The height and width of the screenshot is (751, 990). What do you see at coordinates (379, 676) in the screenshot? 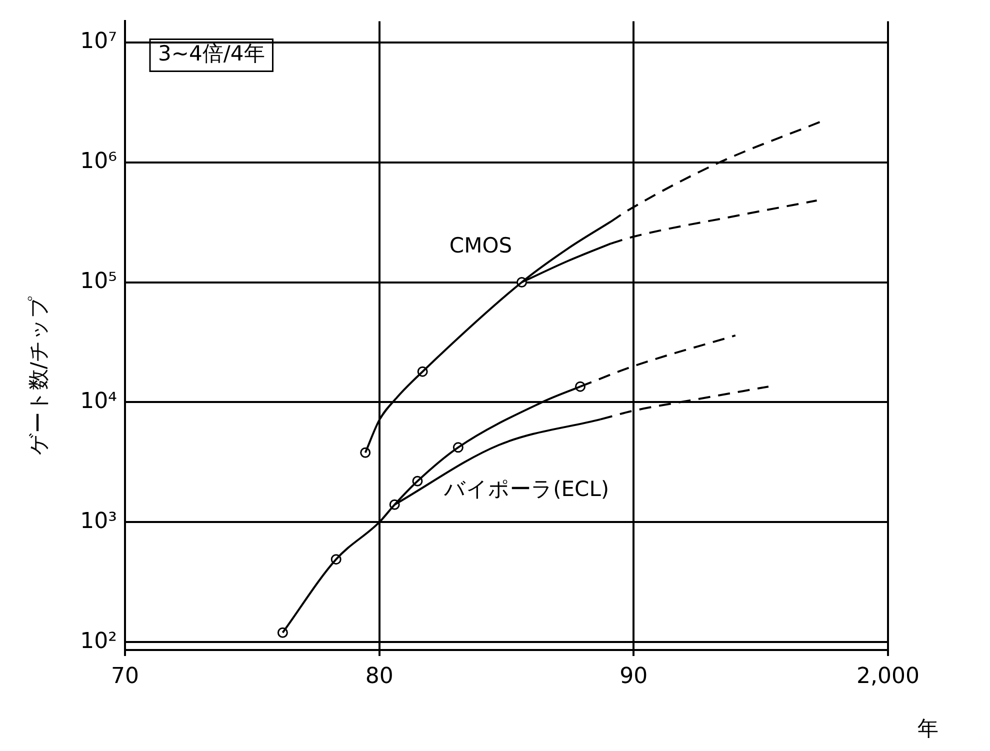
I see `x-tick-label: 80` at bounding box center [379, 676].